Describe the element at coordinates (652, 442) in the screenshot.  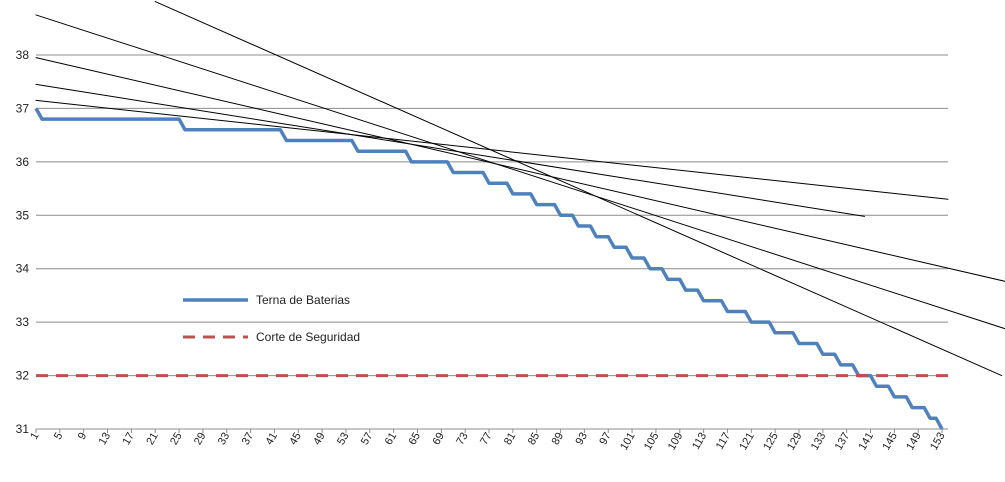
I see `x-tick-label: 105` at that location.